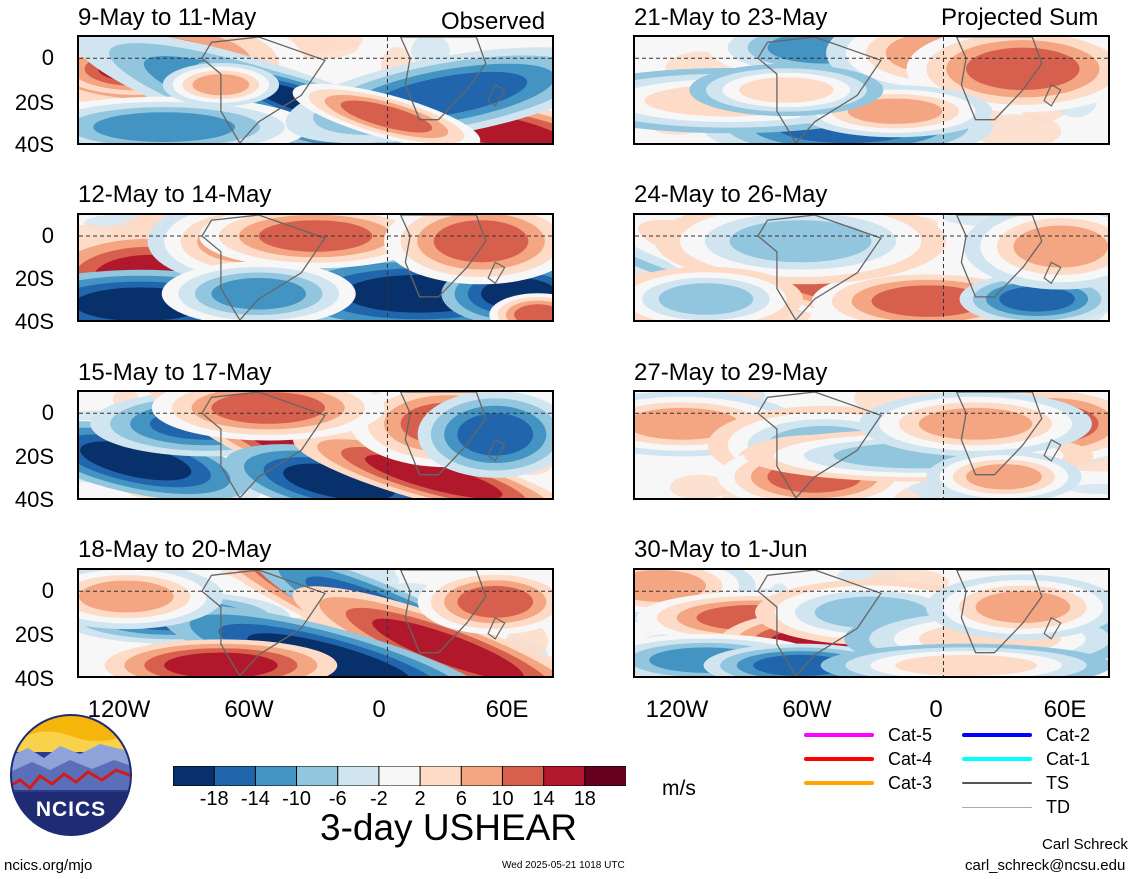 This screenshot has height=879, width=1135. What do you see at coordinates (731, 194) in the screenshot?
I see `panel-title: 24-May to 26-May` at bounding box center [731, 194].